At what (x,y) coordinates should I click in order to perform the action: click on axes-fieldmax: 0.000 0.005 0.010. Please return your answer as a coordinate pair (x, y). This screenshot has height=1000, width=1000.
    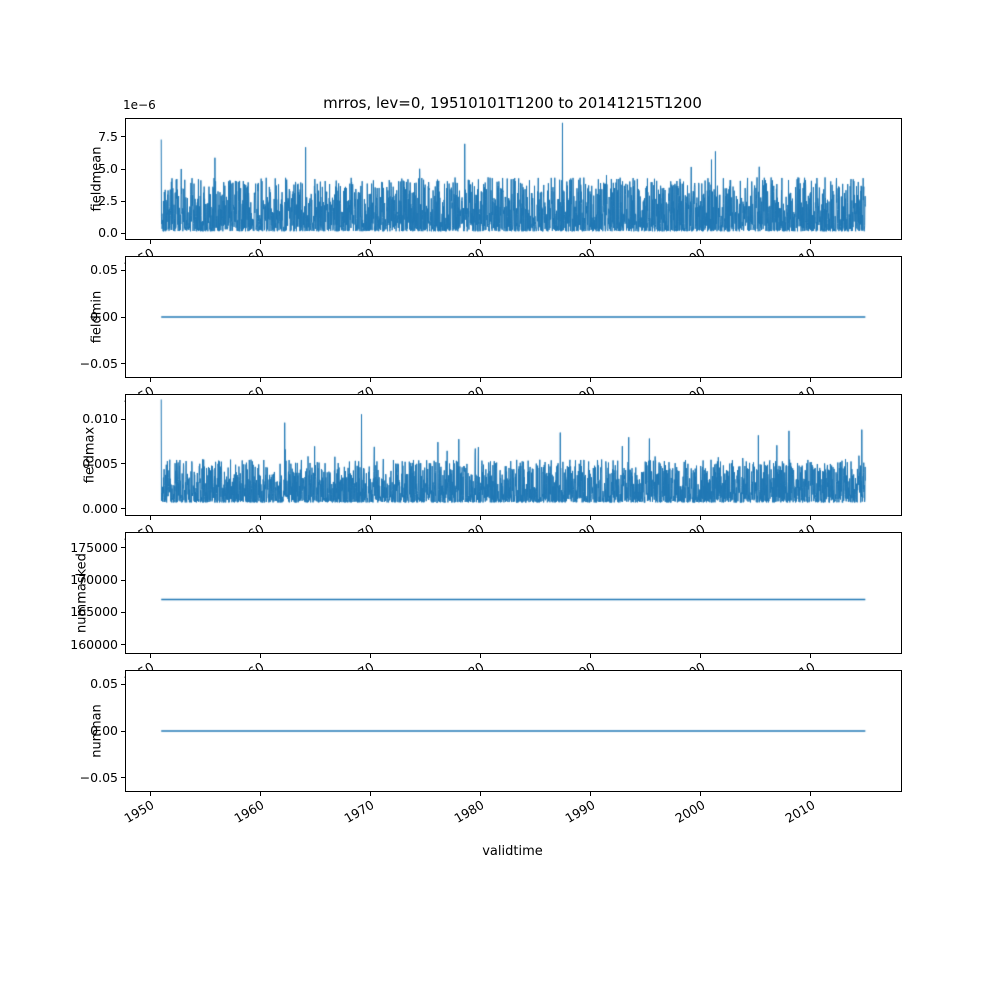
    Looking at the image, I should click on (492, 457).